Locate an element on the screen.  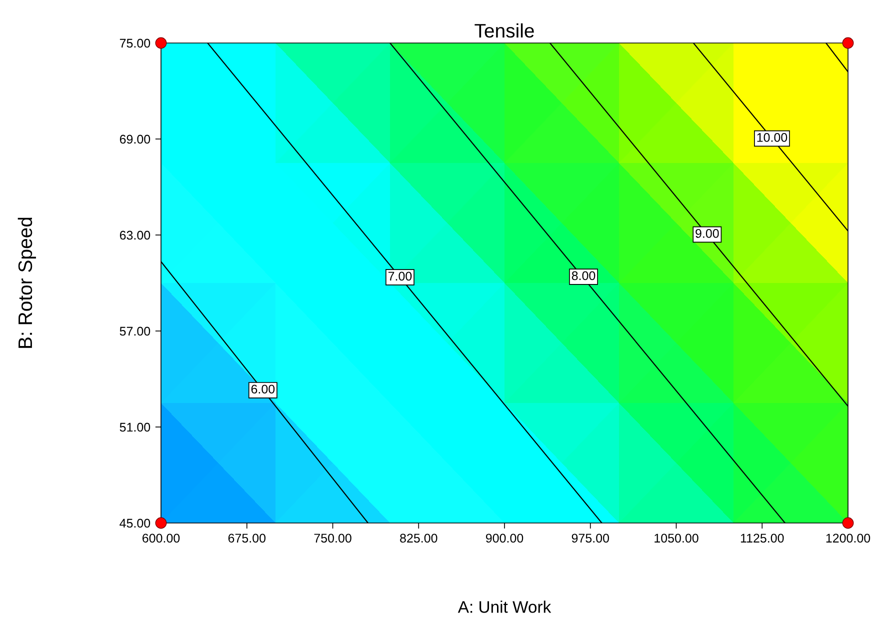
x-tick-label: 900.00 is located at coordinates (505, 538).